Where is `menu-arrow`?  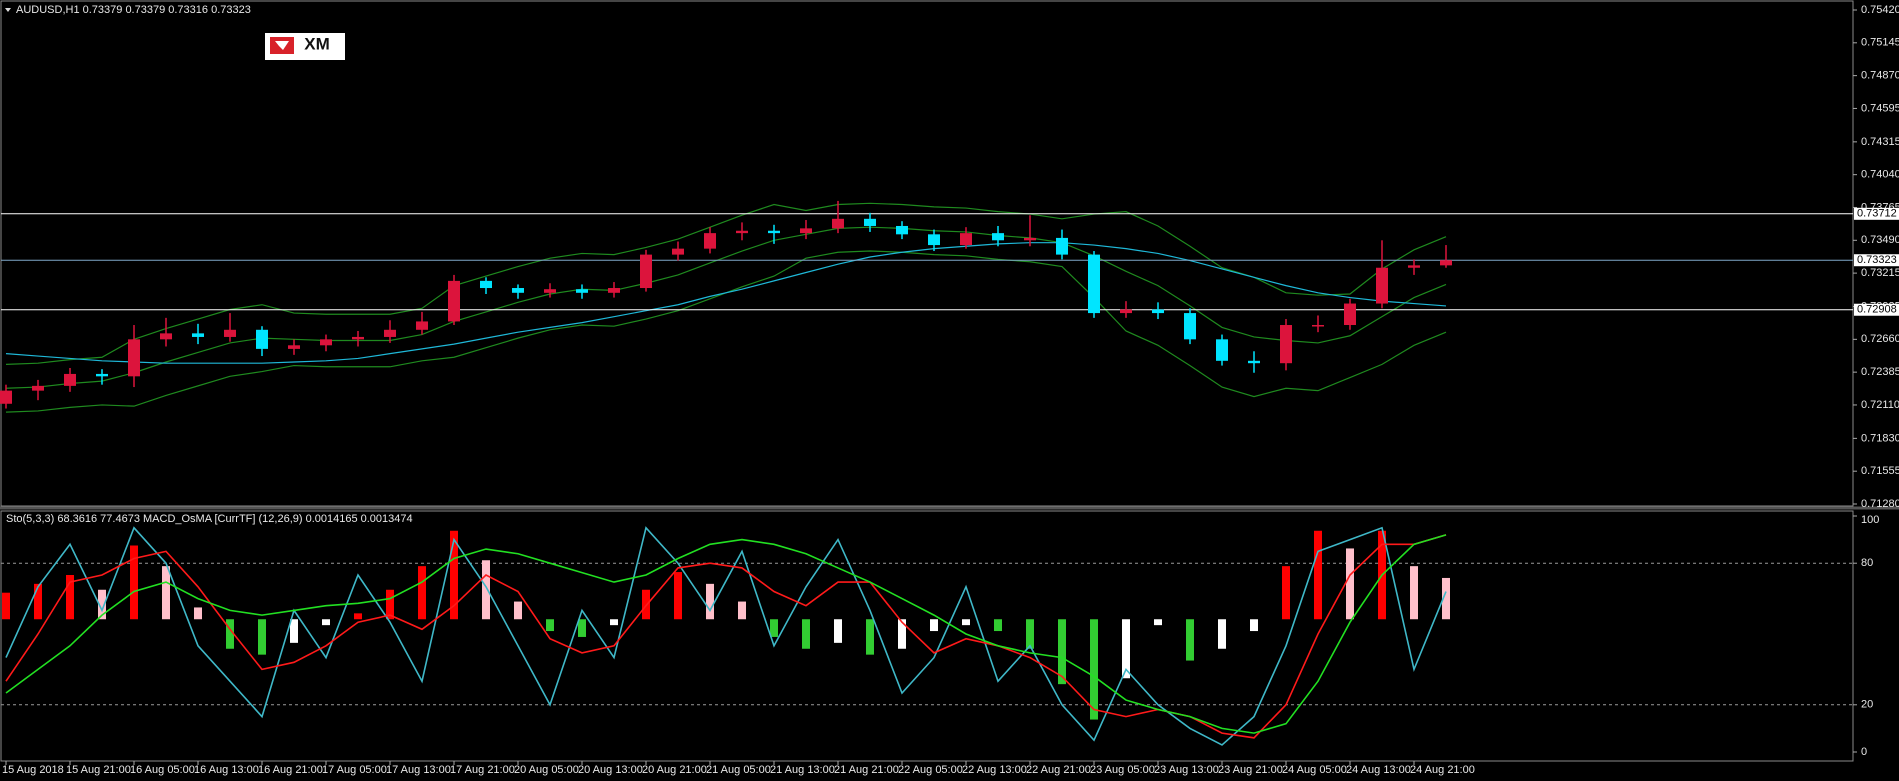 menu-arrow is located at coordinates (8, 10).